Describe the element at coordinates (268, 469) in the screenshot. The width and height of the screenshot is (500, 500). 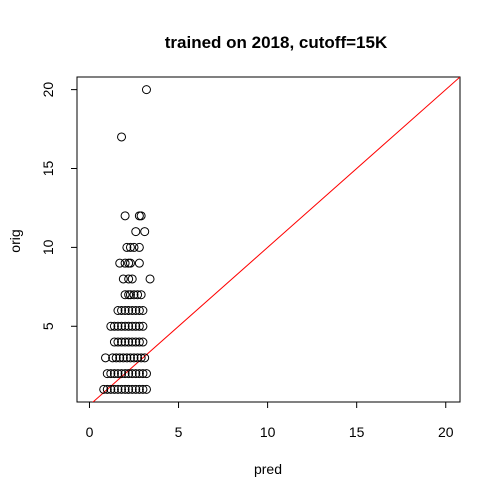
I see `x-axis-label: pred` at that location.